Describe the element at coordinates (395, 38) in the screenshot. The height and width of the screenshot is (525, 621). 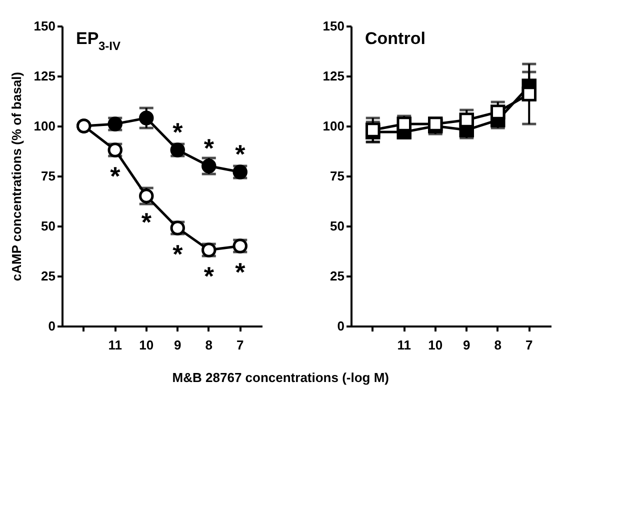
I see `chart-title: Control` at that location.